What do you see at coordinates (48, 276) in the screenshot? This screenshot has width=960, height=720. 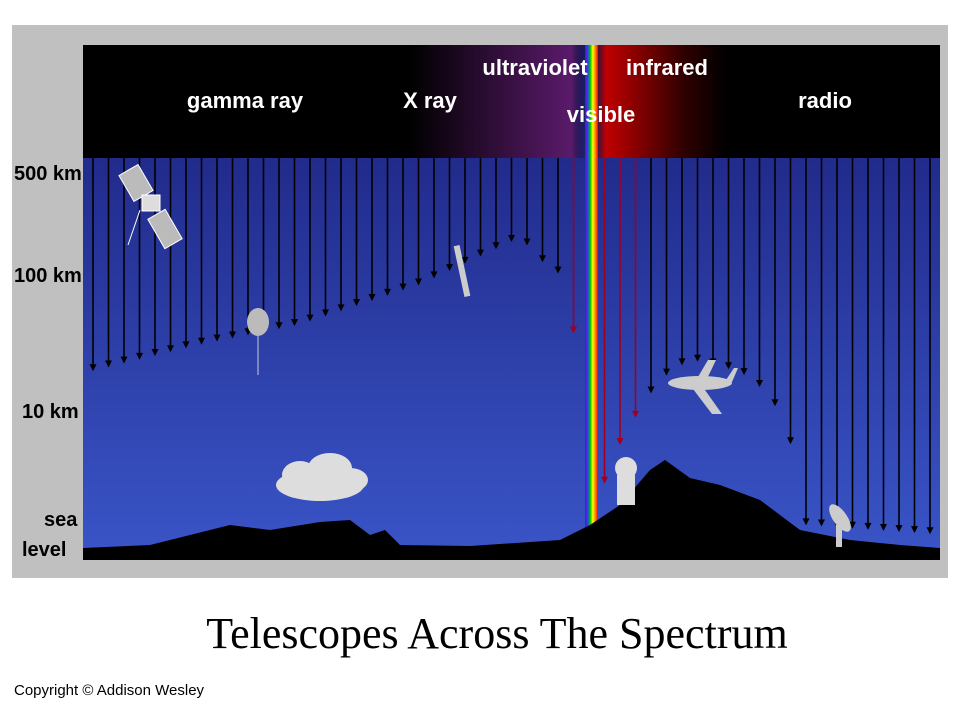 I see `altitude-label: 100 km` at bounding box center [48, 276].